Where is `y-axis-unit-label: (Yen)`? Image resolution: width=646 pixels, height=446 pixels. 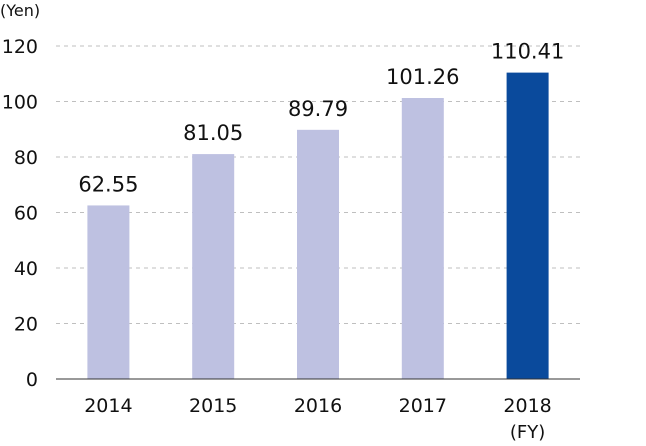
y-axis-unit-label: (Yen) is located at coordinates (20, 10).